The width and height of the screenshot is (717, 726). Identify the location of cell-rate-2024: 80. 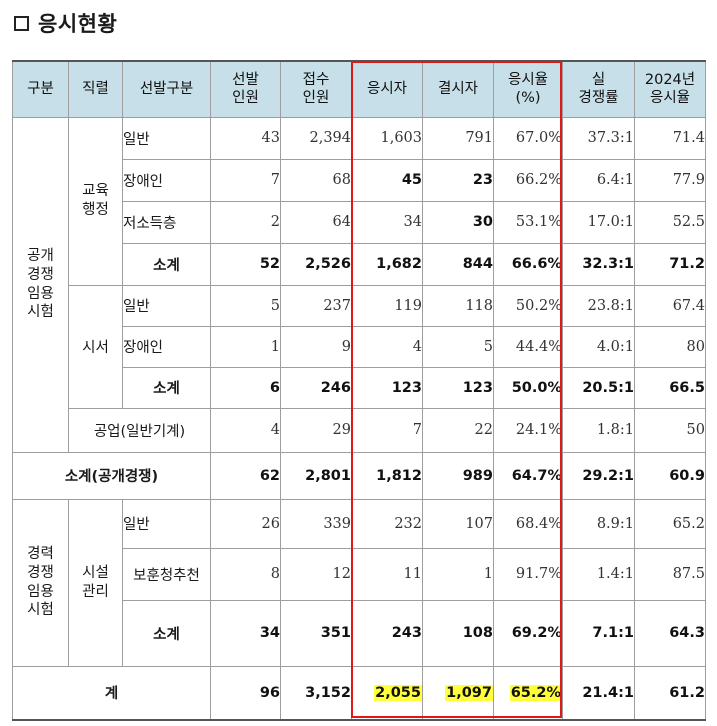
(670, 346).